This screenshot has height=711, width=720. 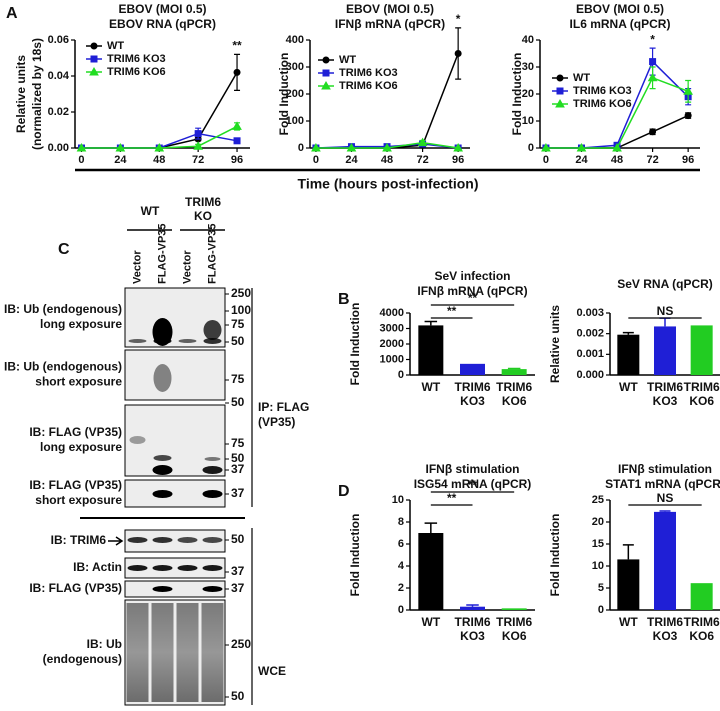 I want to click on y-axis-label: Relative units, so click(x=21, y=94).